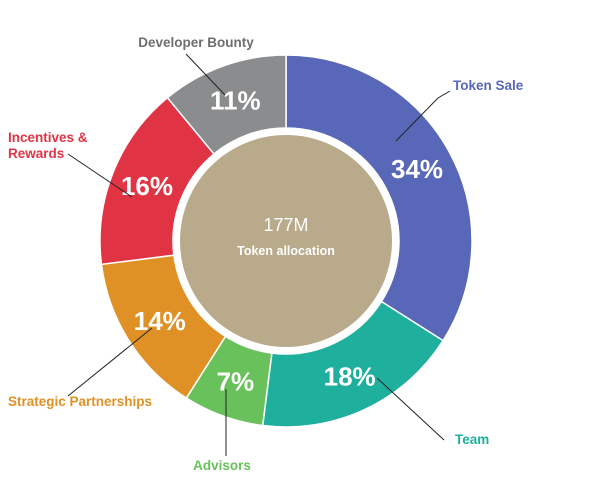 This screenshot has width=598, height=502. I want to click on pct-label-incentives-rewards: 16%, so click(147, 186).